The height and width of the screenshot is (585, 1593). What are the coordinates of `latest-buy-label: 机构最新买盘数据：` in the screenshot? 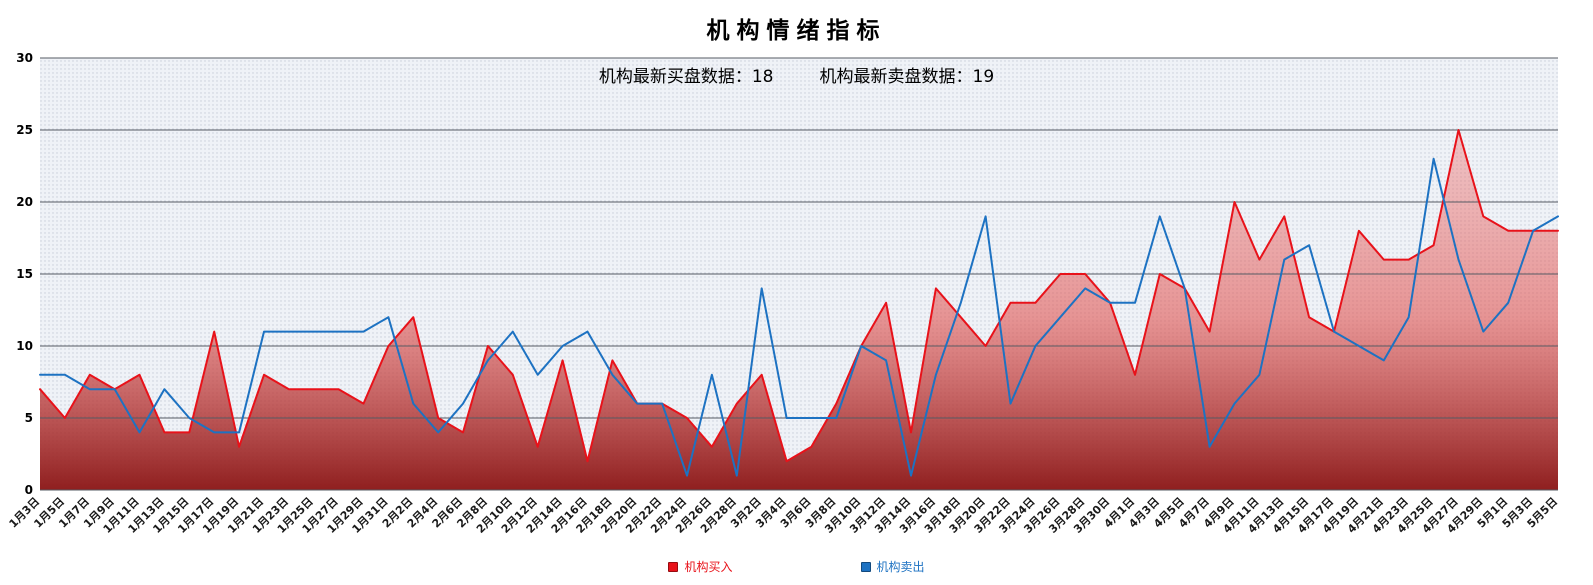 It's located at (675, 77).